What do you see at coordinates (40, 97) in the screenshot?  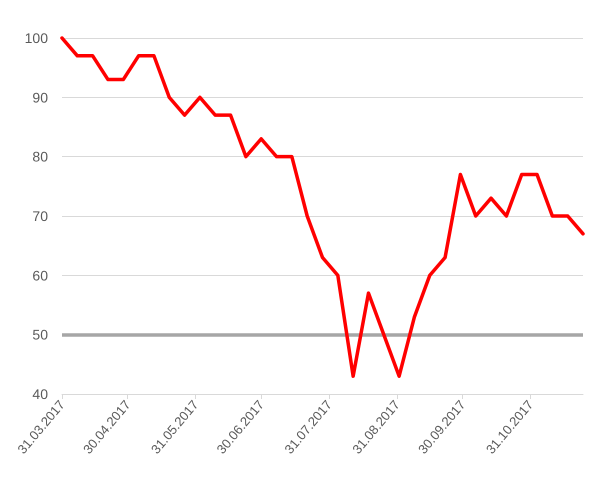 I see `y-tick-label: 90` at bounding box center [40, 97].